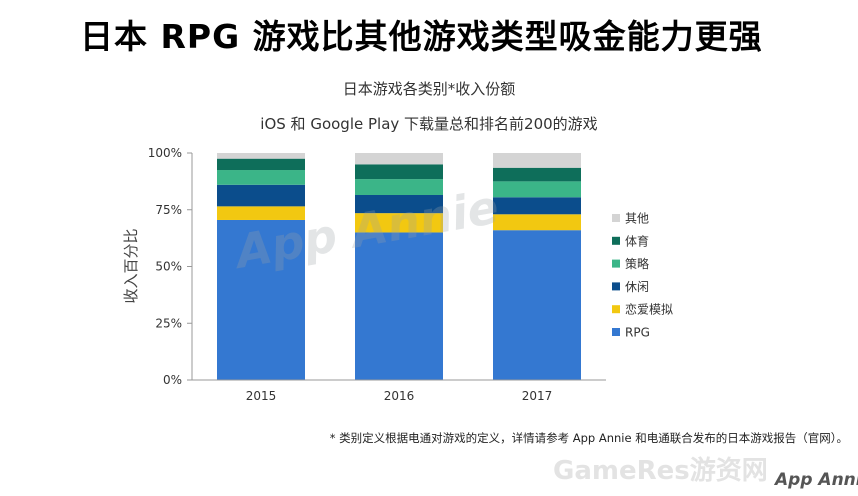 Image resolution: width=858 pixels, height=496 pixels. Describe the element at coordinates (429, 89) in the screenshot. I see `chart-title: 日本游戏各类别*收入份额` at that location.